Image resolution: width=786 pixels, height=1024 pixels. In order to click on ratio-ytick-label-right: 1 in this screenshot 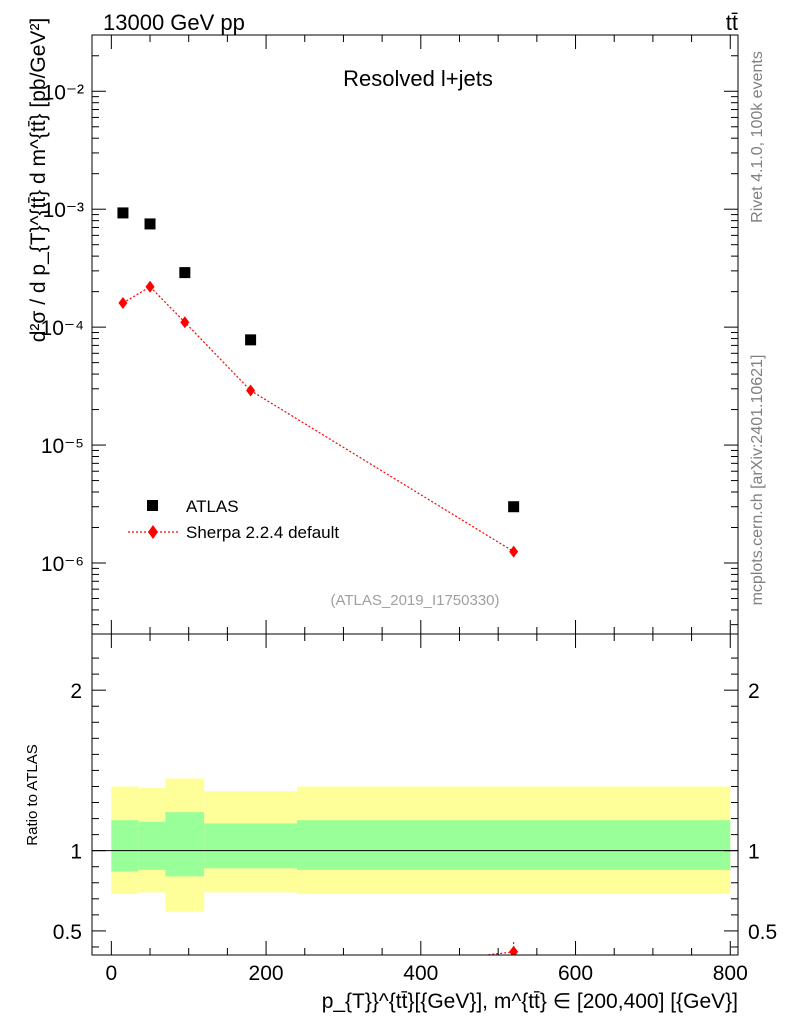, I will do `click(754, 852)`.